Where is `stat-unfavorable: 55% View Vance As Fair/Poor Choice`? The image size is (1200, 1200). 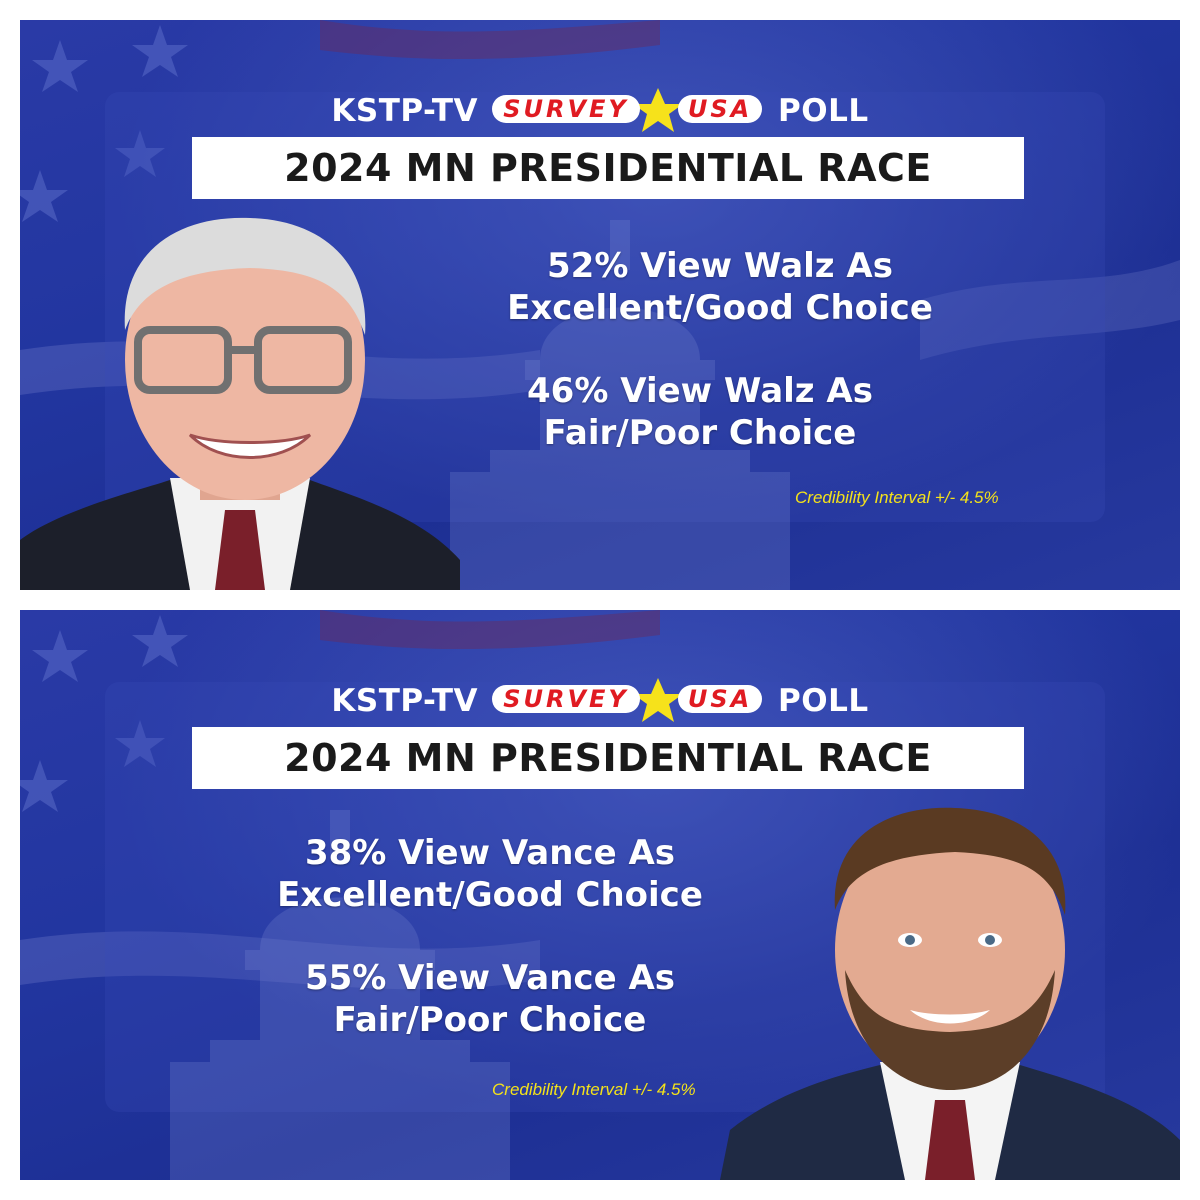
stat-unfavorable: 55% View Vance As Fair/Poor Choice is located at coordinates (490, 999).